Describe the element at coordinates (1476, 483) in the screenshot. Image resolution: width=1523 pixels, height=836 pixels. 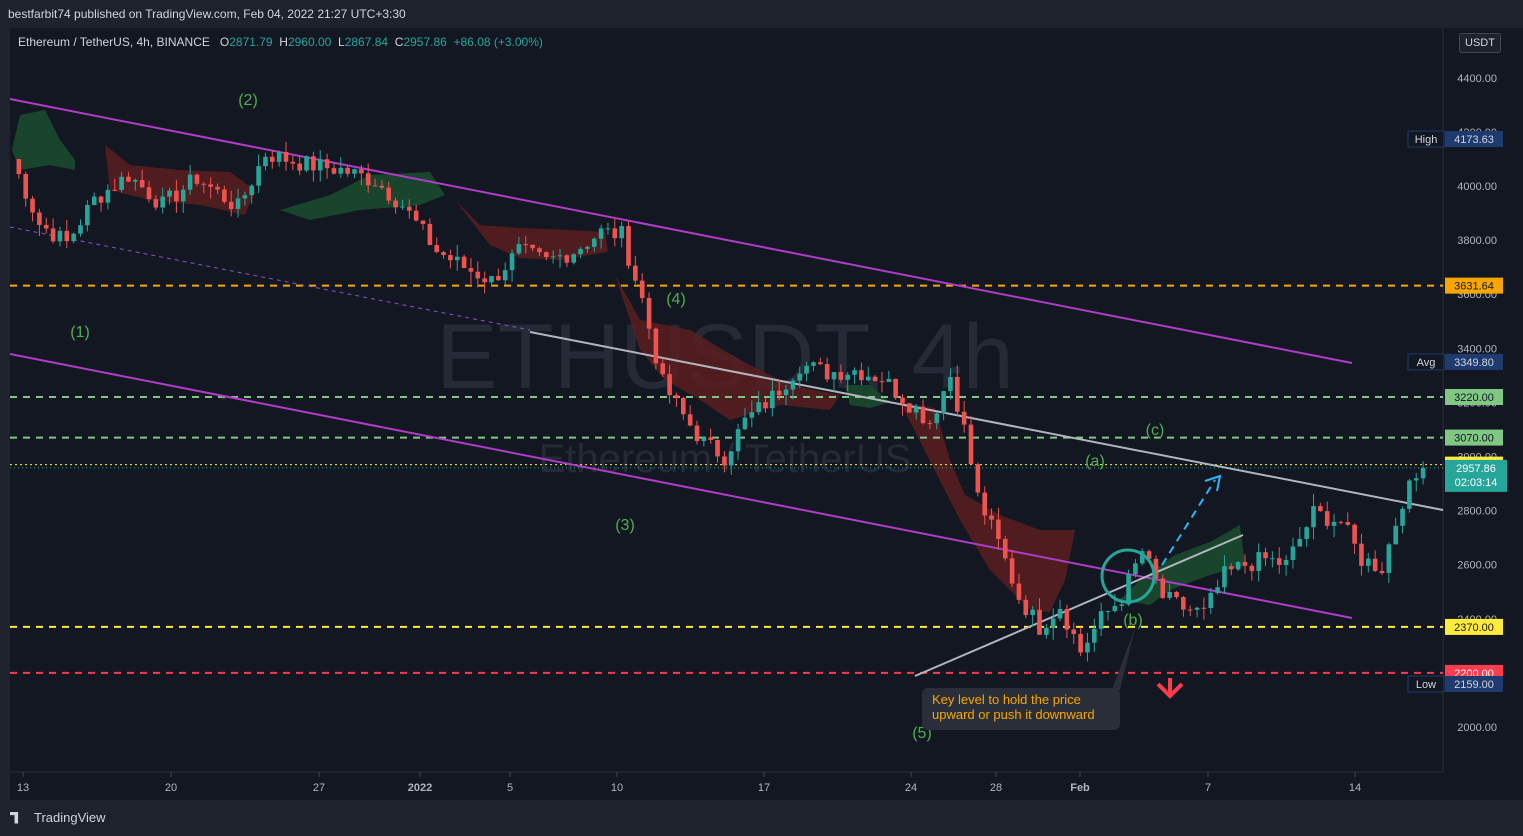
I see `countdown: 02:03:14` at that location.